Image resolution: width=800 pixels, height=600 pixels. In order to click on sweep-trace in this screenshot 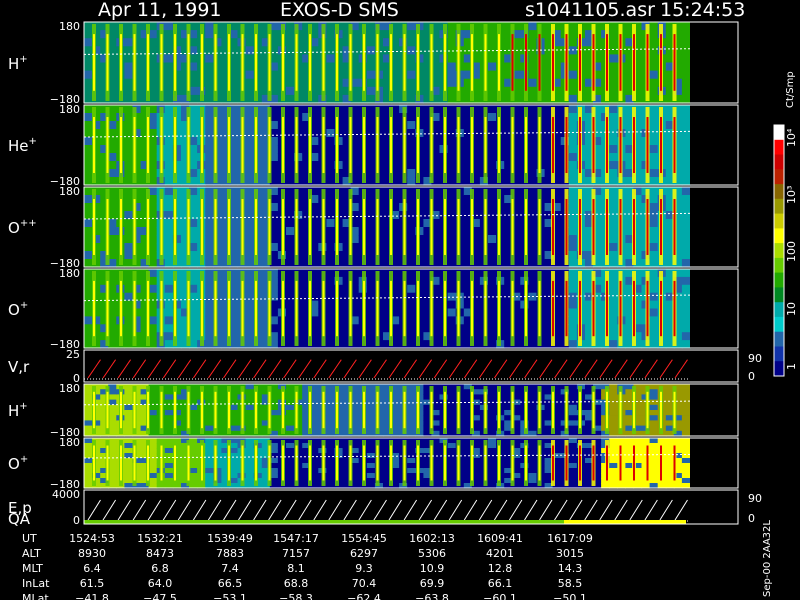, I will do `click(531, 369)`.